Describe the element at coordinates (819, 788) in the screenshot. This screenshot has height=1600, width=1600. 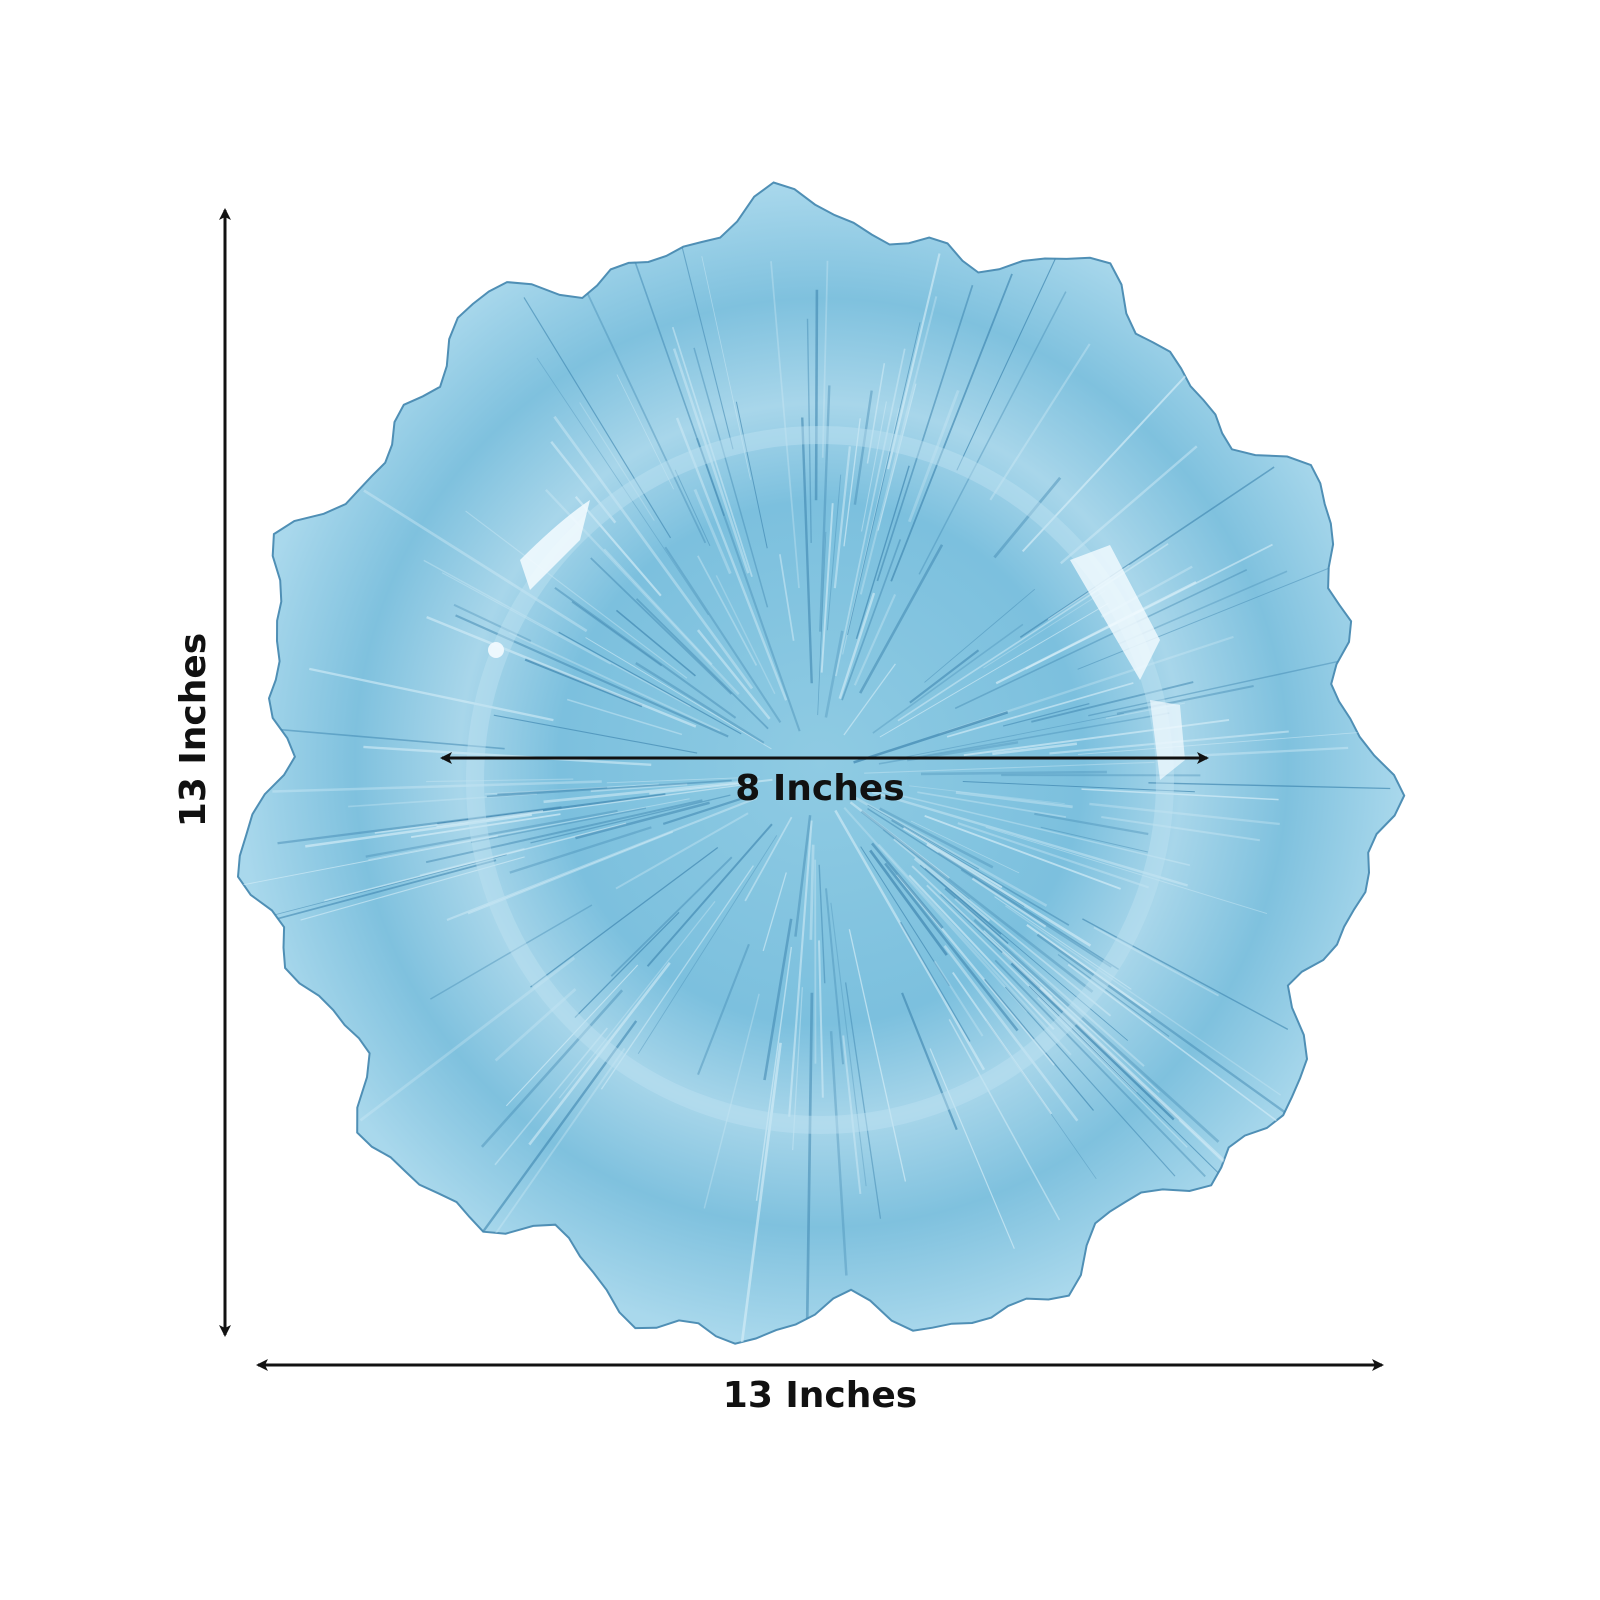
I see `inner-diameter-label: 8 Inches` at that location.